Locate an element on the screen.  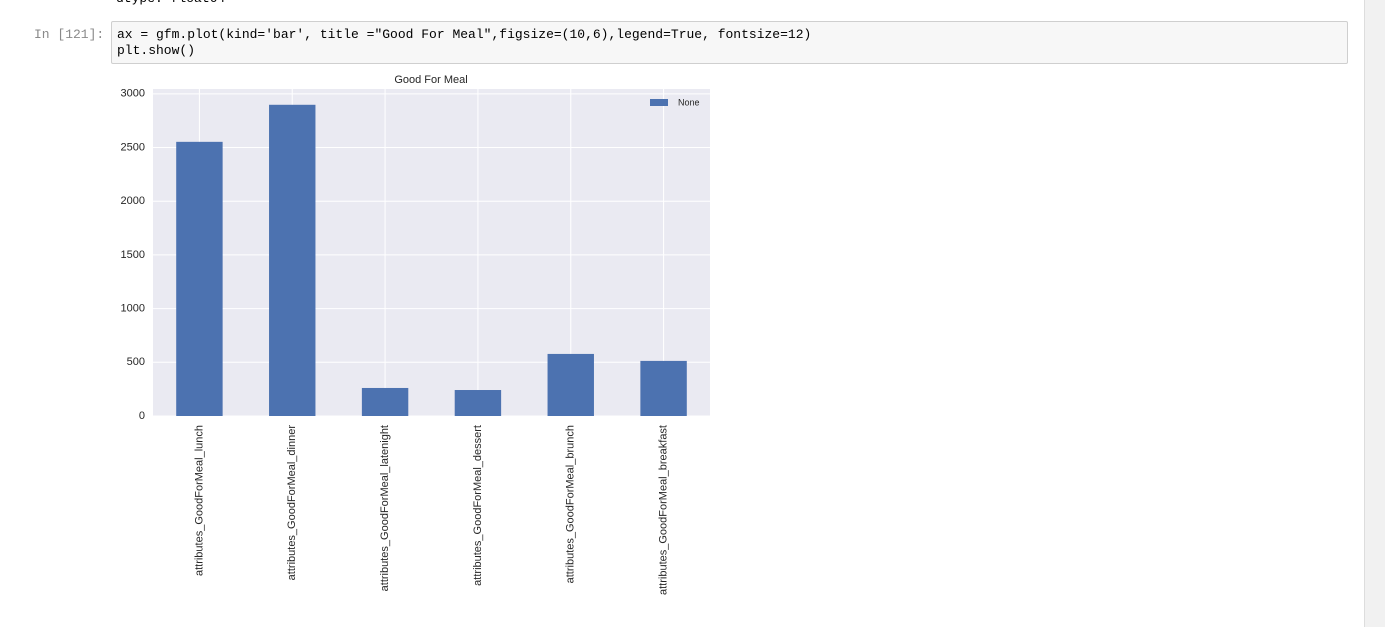
y-tick-label: 1500 is located at coordinates (133, 255).